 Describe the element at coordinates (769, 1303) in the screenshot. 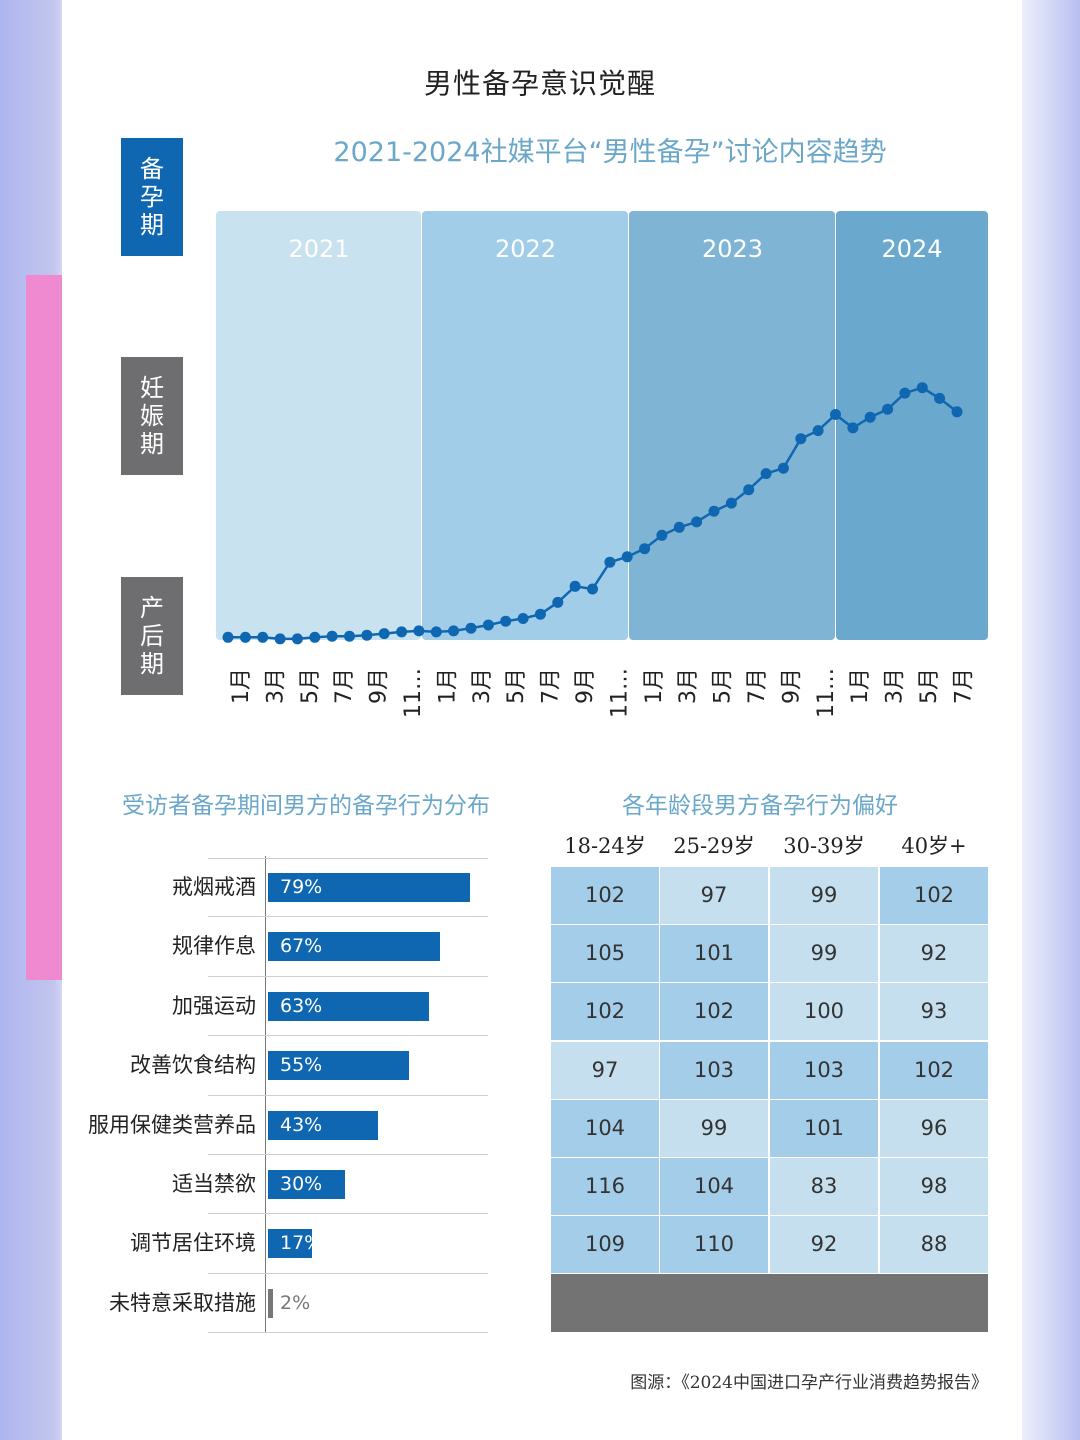

I see `heatmap-footer-block` at that location.